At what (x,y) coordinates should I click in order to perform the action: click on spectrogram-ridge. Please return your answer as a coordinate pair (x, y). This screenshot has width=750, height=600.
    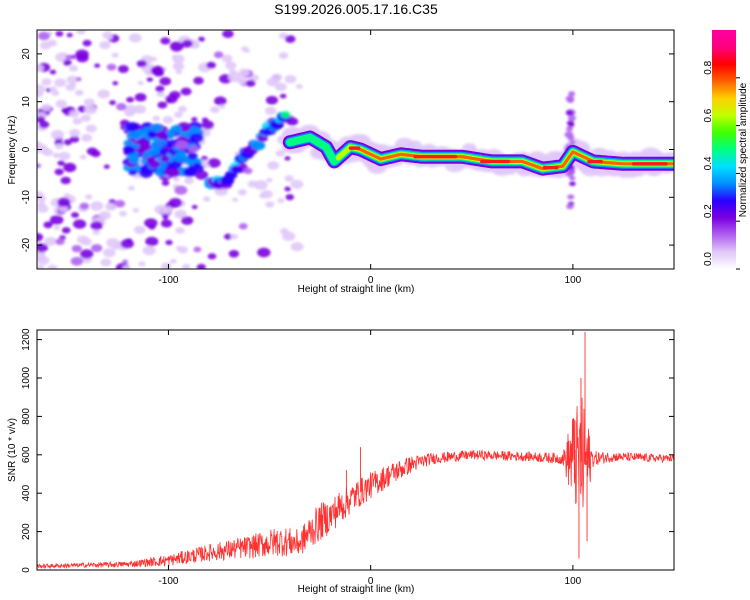
    Looking at the image, I should click on (478, 153).